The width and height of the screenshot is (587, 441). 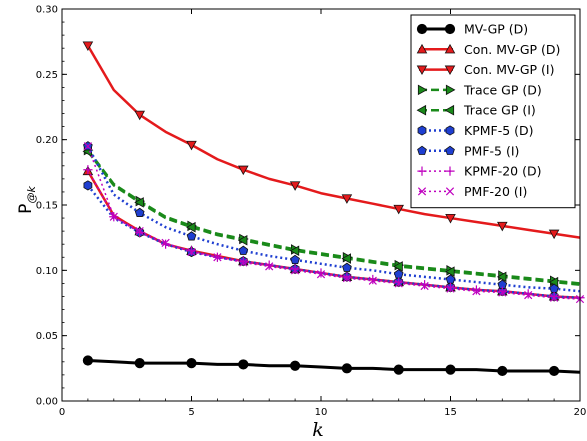 What do you see at coordinates (47, 75) in the screenshot?
I see `y-tick-label: 0.25` at bounding box center [47, 75].